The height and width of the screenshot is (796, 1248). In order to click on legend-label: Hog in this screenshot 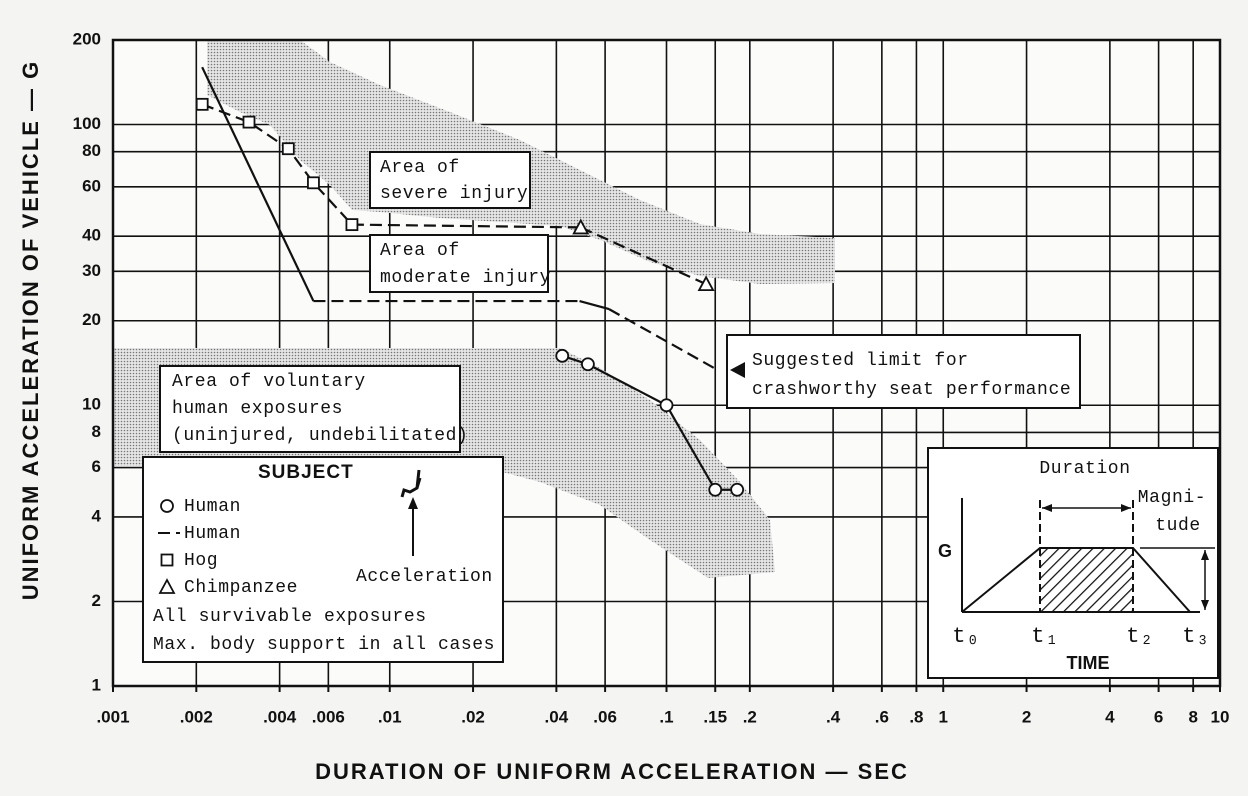, I will do `click(201, 561)`.